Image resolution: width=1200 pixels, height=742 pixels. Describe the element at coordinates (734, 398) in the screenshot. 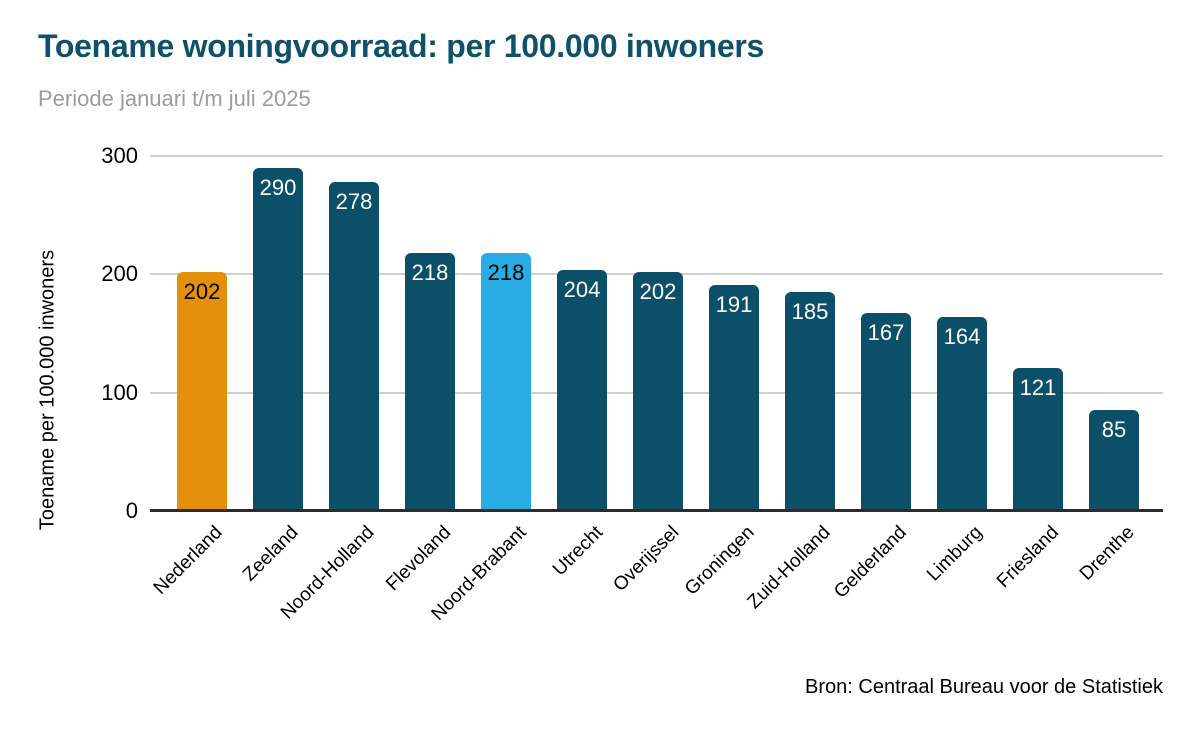

I see `bar: 191` at that location.